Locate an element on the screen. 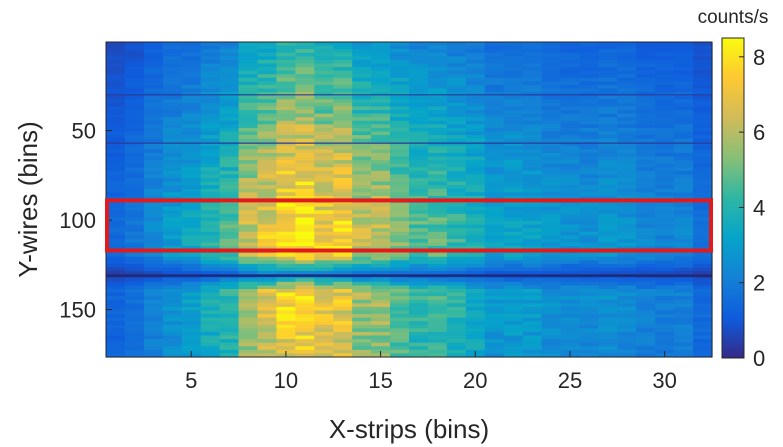  colorbar-tick-label: 4 is located at coordinates (759, 207).